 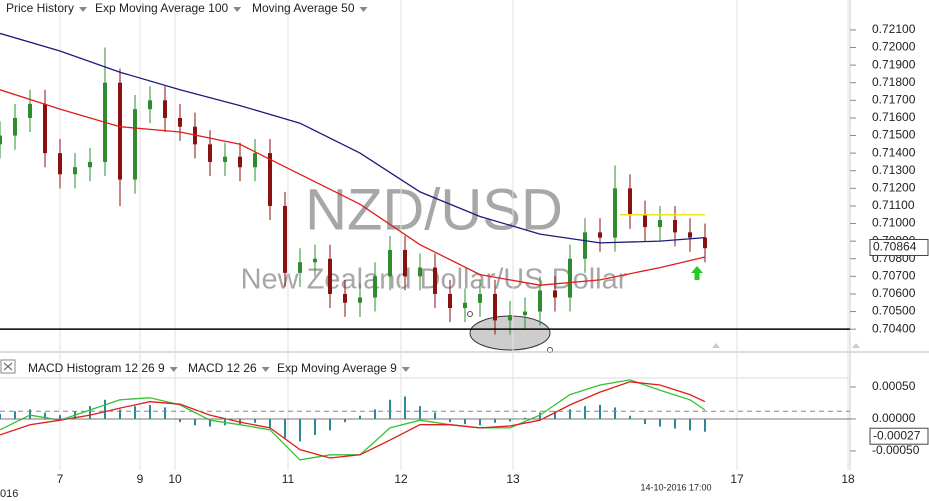 I want to click on legend-label: MACD 12 26, so click(x=222, y=368).